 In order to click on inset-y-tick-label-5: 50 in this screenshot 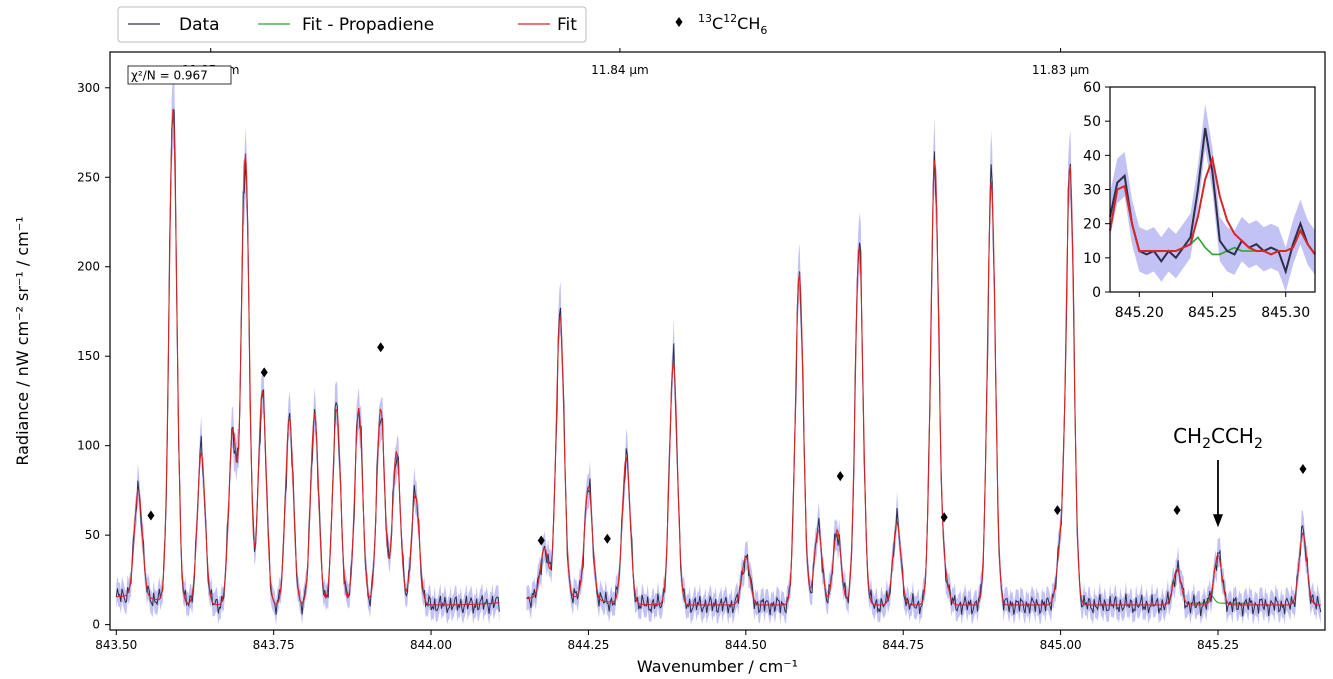, I will do `click(1092, 122)`.